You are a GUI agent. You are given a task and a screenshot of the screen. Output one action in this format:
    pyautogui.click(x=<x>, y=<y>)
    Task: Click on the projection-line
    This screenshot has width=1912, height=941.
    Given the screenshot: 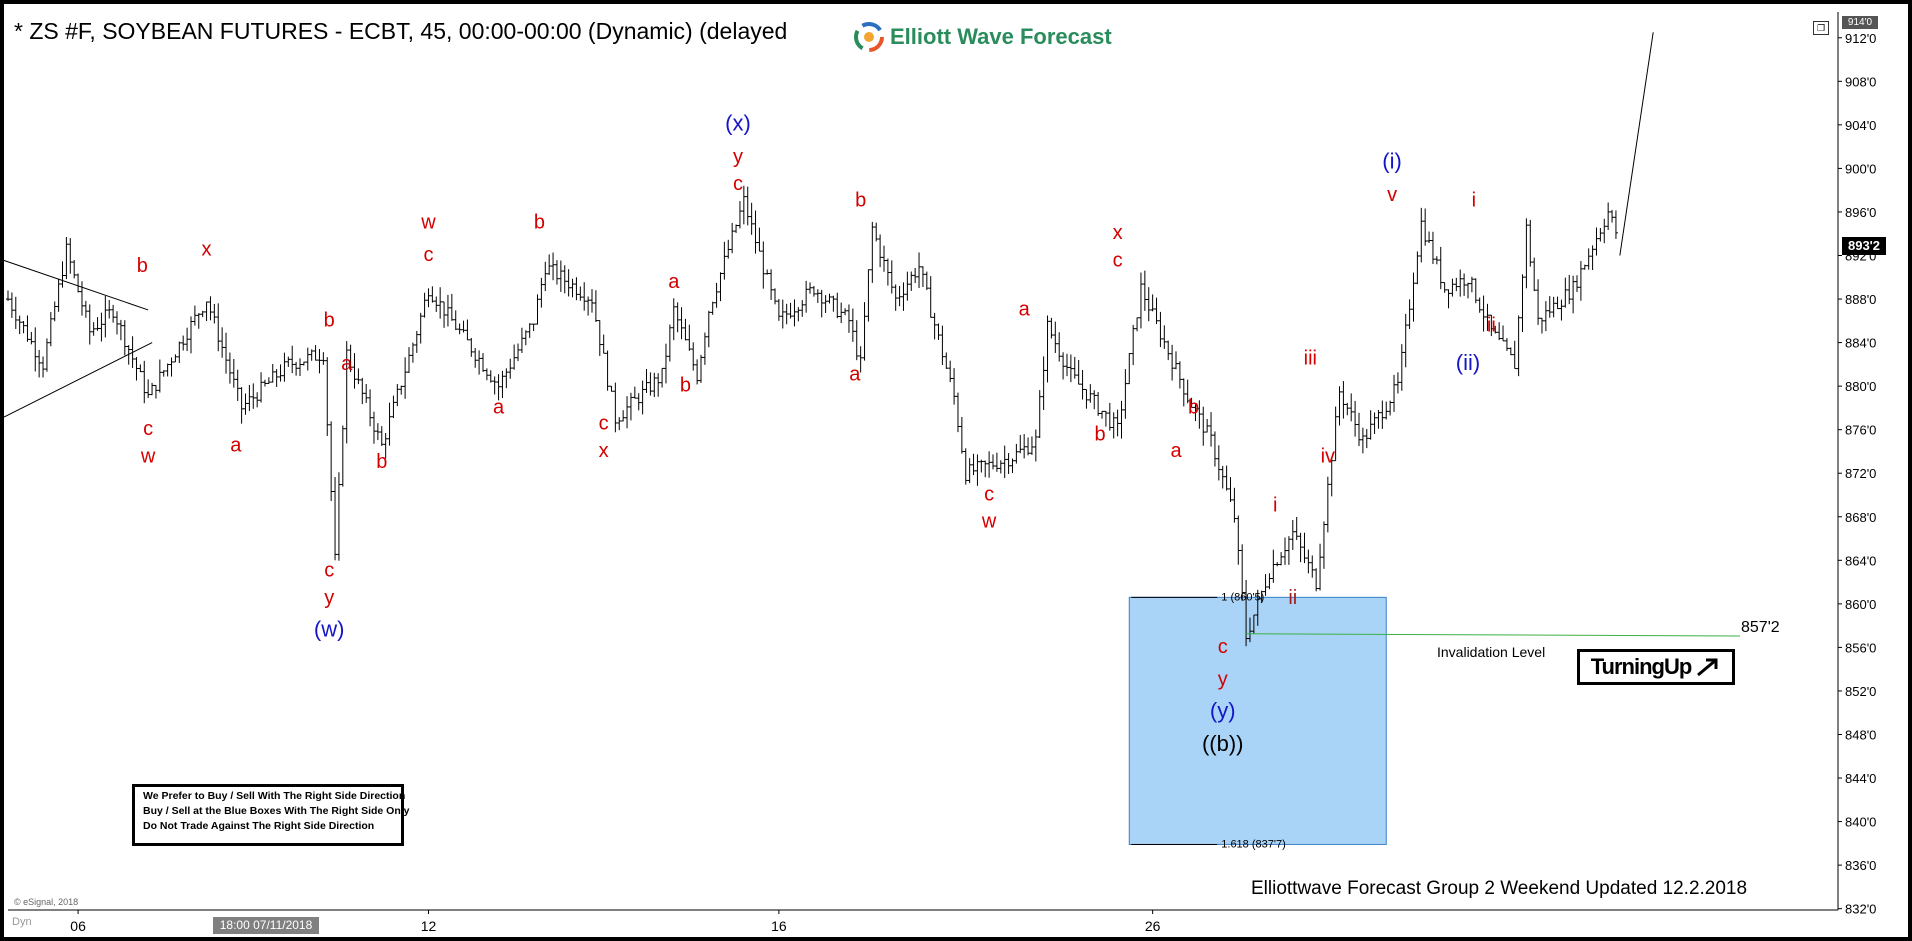 What is the action you would take?
    pyautogui.click(x=1636, y=144)
    